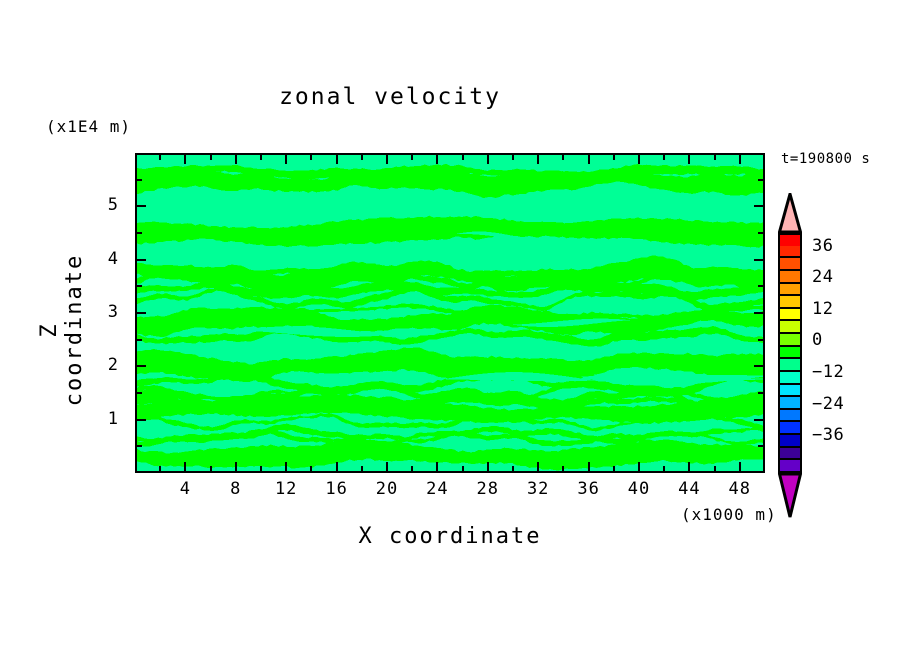 The height and width of the screenshot is (654, 904). Describe the element at coordinates (113, 365) in the screenshot. I see `y-tick-label: 2` at that location.